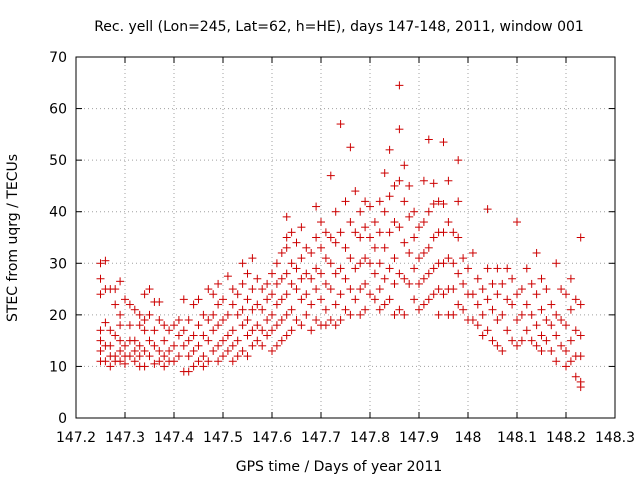 This screenshot has width=640, height=484. What do you see at coordinates (125, 438) in the screenshot?
I see `x-tick-label: 147.3` at bounding box center [125, 438].